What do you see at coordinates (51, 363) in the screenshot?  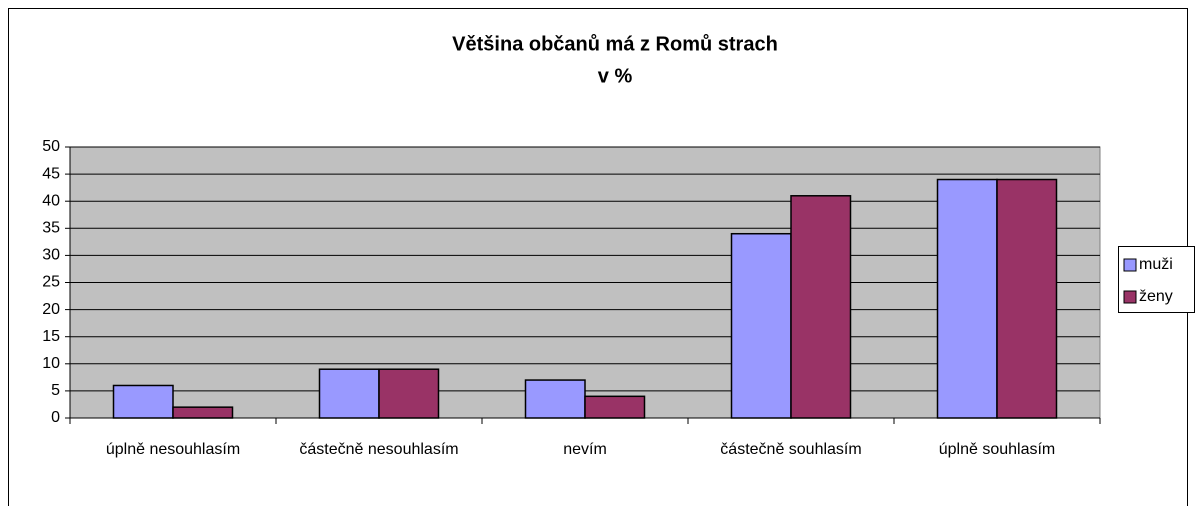 I see `y-tick-label: 10` at bounding box center [51, 363].